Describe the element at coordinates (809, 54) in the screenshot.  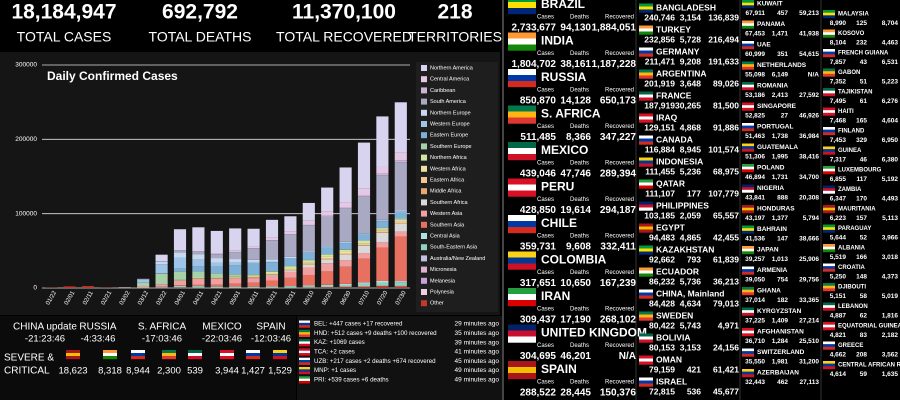
I see `country-stat: 54,615` at that location.